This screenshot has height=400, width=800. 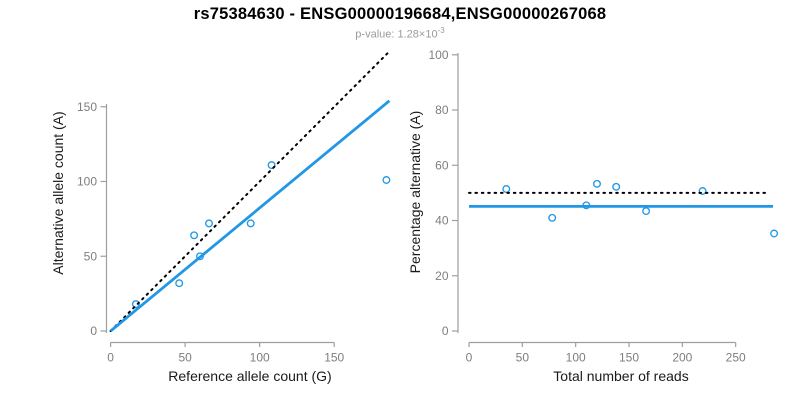 I want to click on left-y-tick-label: 100, so click(x=87, y=182).